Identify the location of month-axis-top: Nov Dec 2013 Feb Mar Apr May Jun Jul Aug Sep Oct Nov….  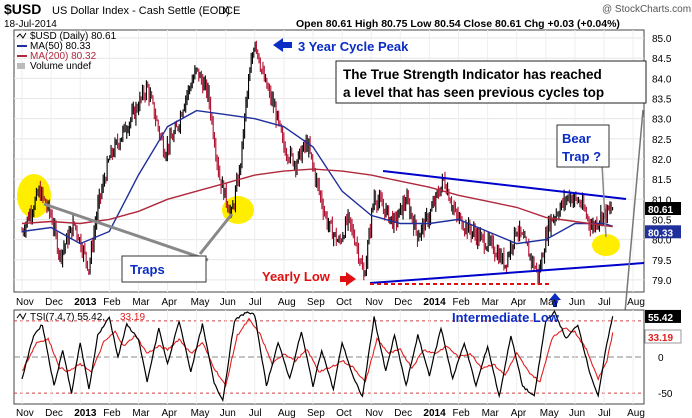
(330, 302).